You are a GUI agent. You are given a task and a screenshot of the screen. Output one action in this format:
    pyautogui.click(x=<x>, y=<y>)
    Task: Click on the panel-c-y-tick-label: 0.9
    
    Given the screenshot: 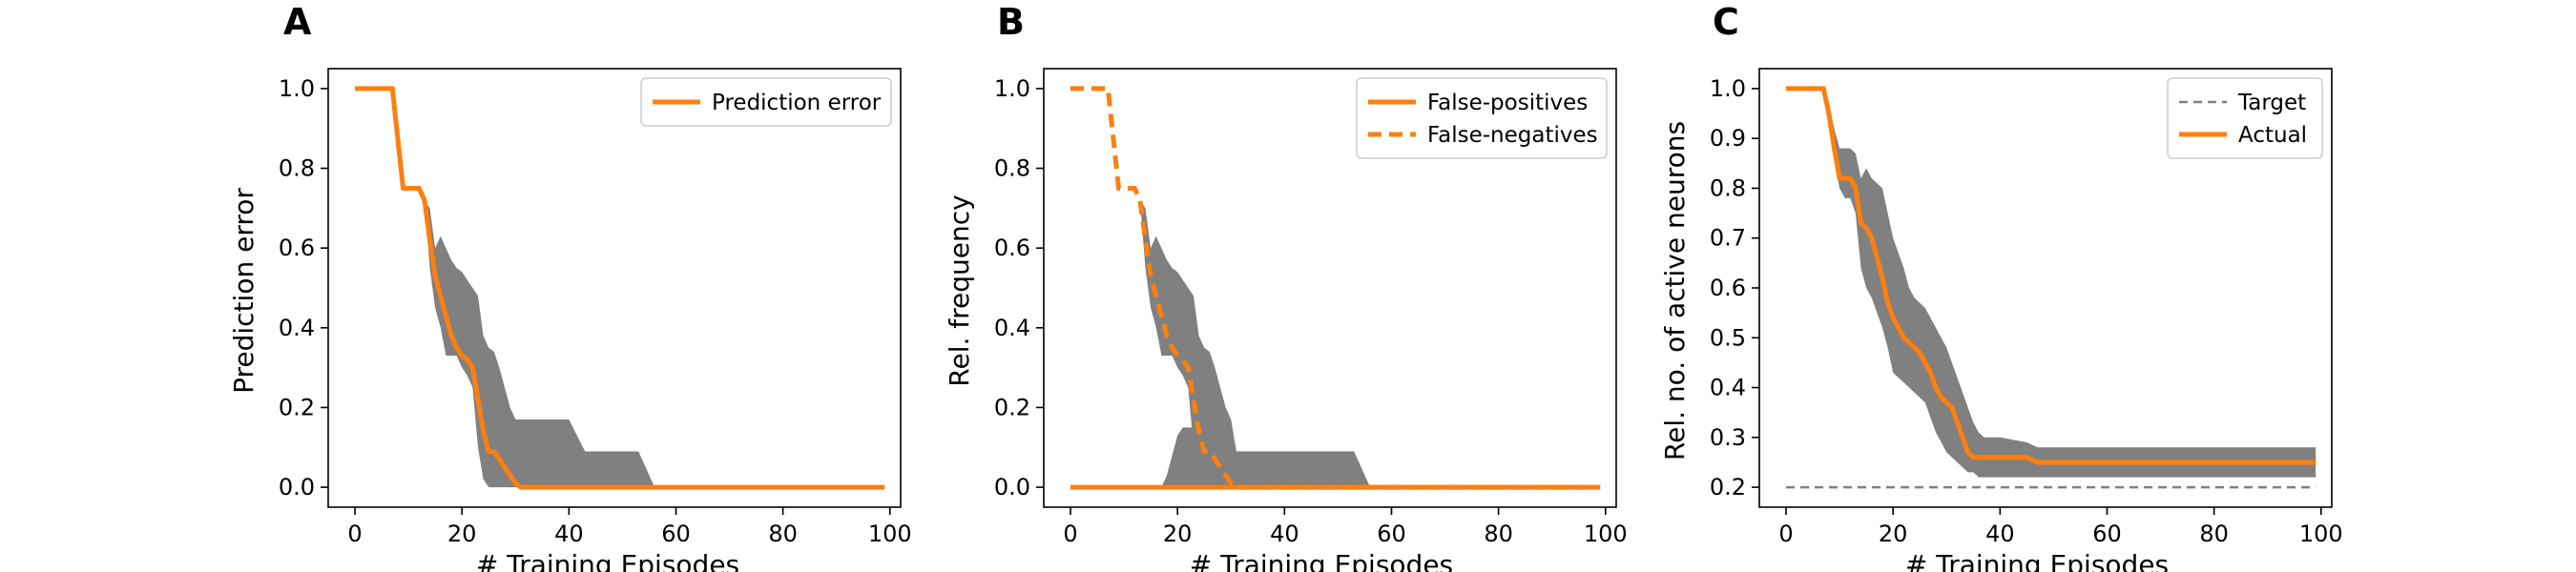 What is the action you would take?
    pyautogui.click(x=1728, y=139)
    